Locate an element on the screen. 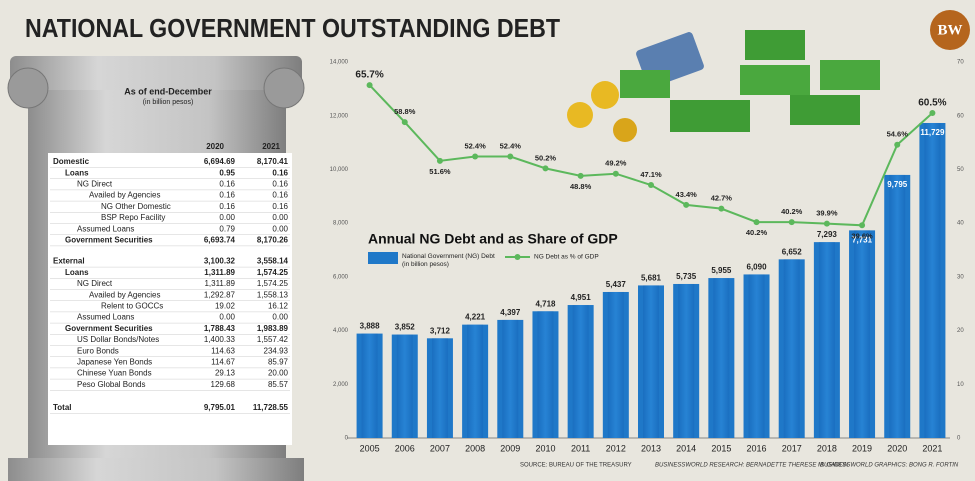 The height and width of the screenshot is (481, 975). cell: 19.02 is located at coordinates (225, 306).